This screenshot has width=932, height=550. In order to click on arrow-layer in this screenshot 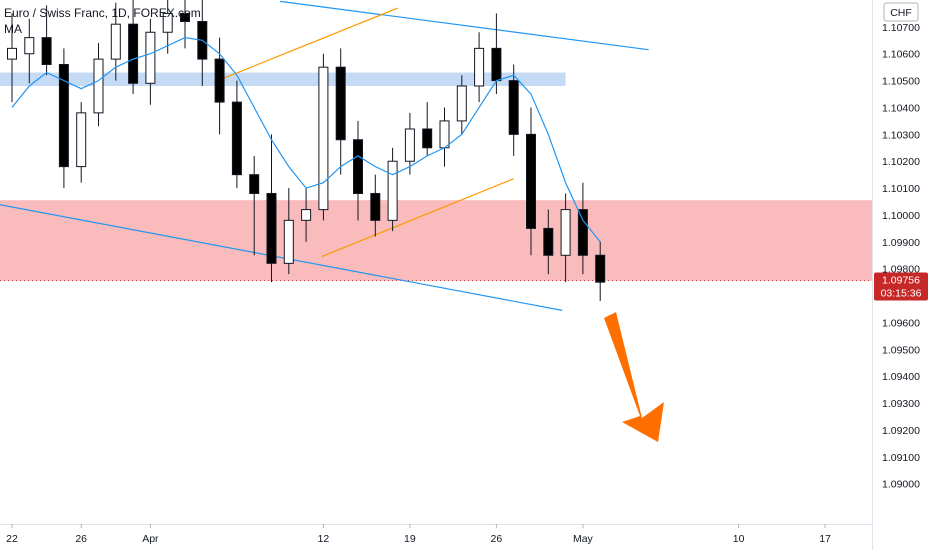, I will do `click(634, 377)`.